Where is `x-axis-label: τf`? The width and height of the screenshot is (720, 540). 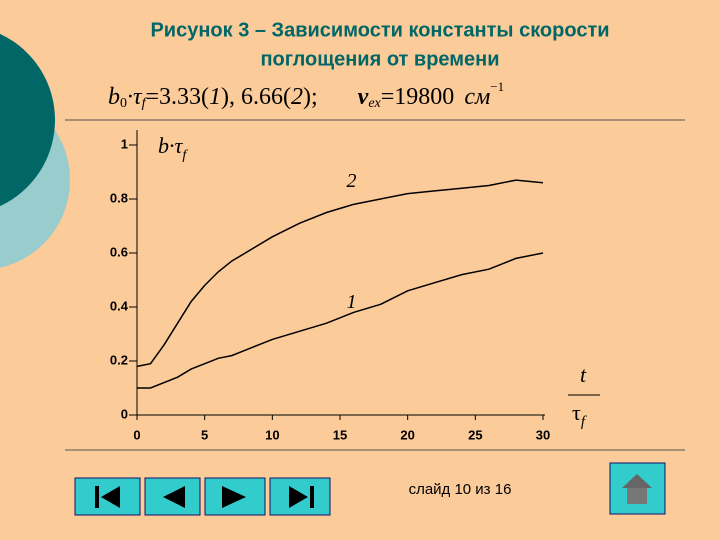
x-axis-label: τf is located at coordinates (579, 415).